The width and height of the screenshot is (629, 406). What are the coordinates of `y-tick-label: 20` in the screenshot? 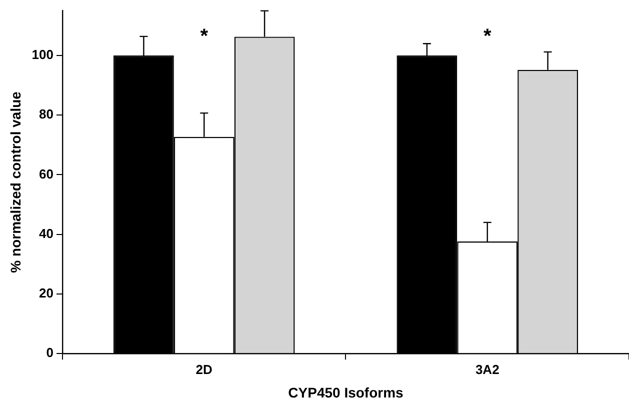 It's located at (46, 293).